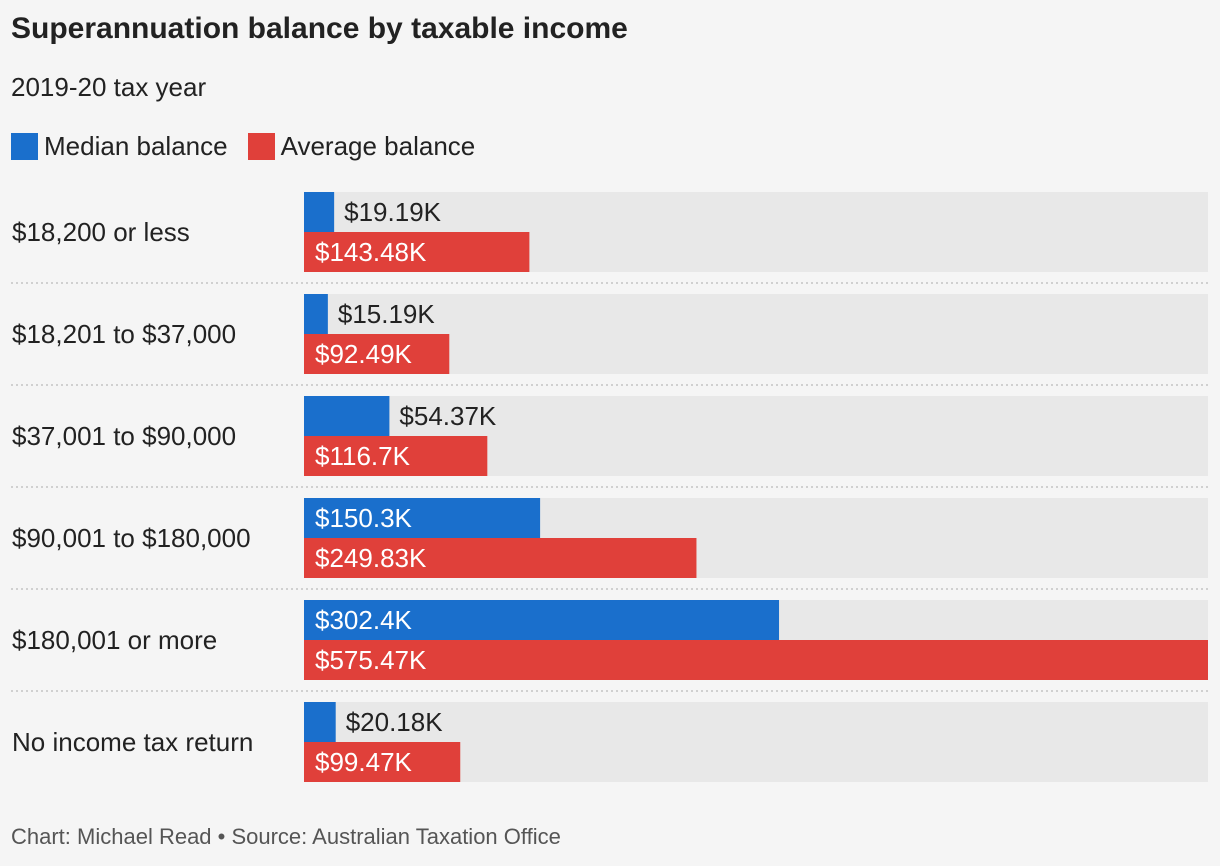  Describe the element at coordinates (319, 28) in the screenshot. I see `chart-title: Superannuation balance by taxable income` at that location.